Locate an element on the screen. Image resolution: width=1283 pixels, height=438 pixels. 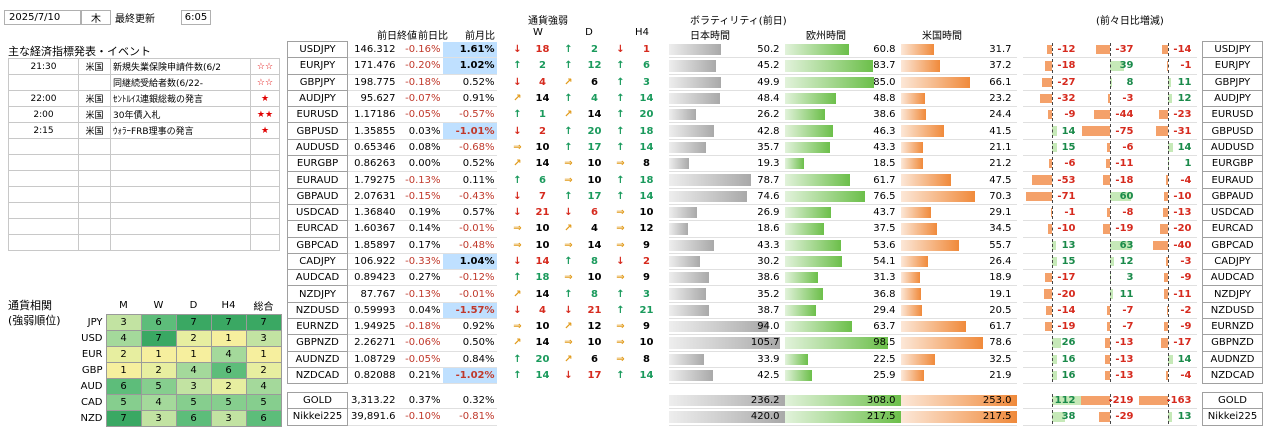
diff-tokyo: -20 is located at coordinates (1051, 294).